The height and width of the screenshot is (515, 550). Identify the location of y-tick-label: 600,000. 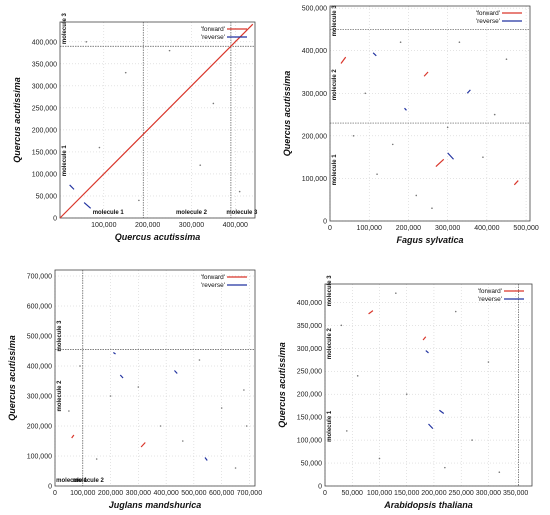
(39, 307).